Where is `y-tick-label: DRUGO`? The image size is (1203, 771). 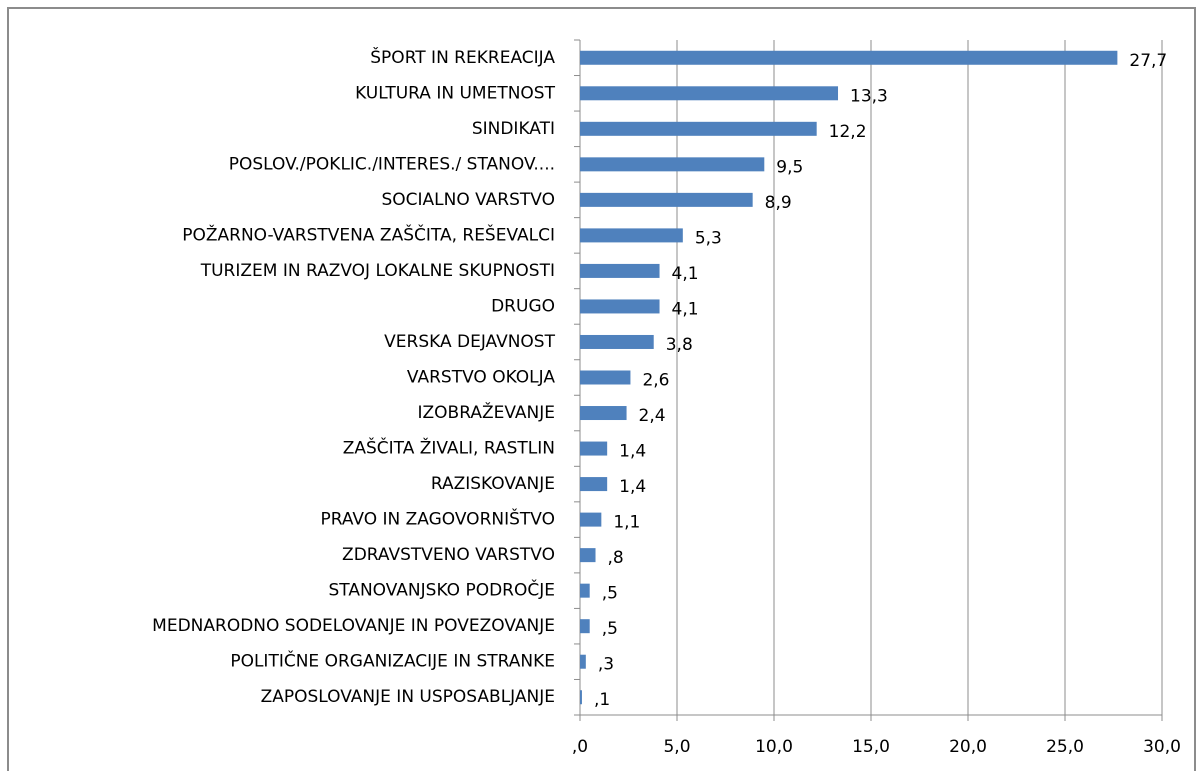
y-tick-label: DRUGO is located at coordinates (523, 306).